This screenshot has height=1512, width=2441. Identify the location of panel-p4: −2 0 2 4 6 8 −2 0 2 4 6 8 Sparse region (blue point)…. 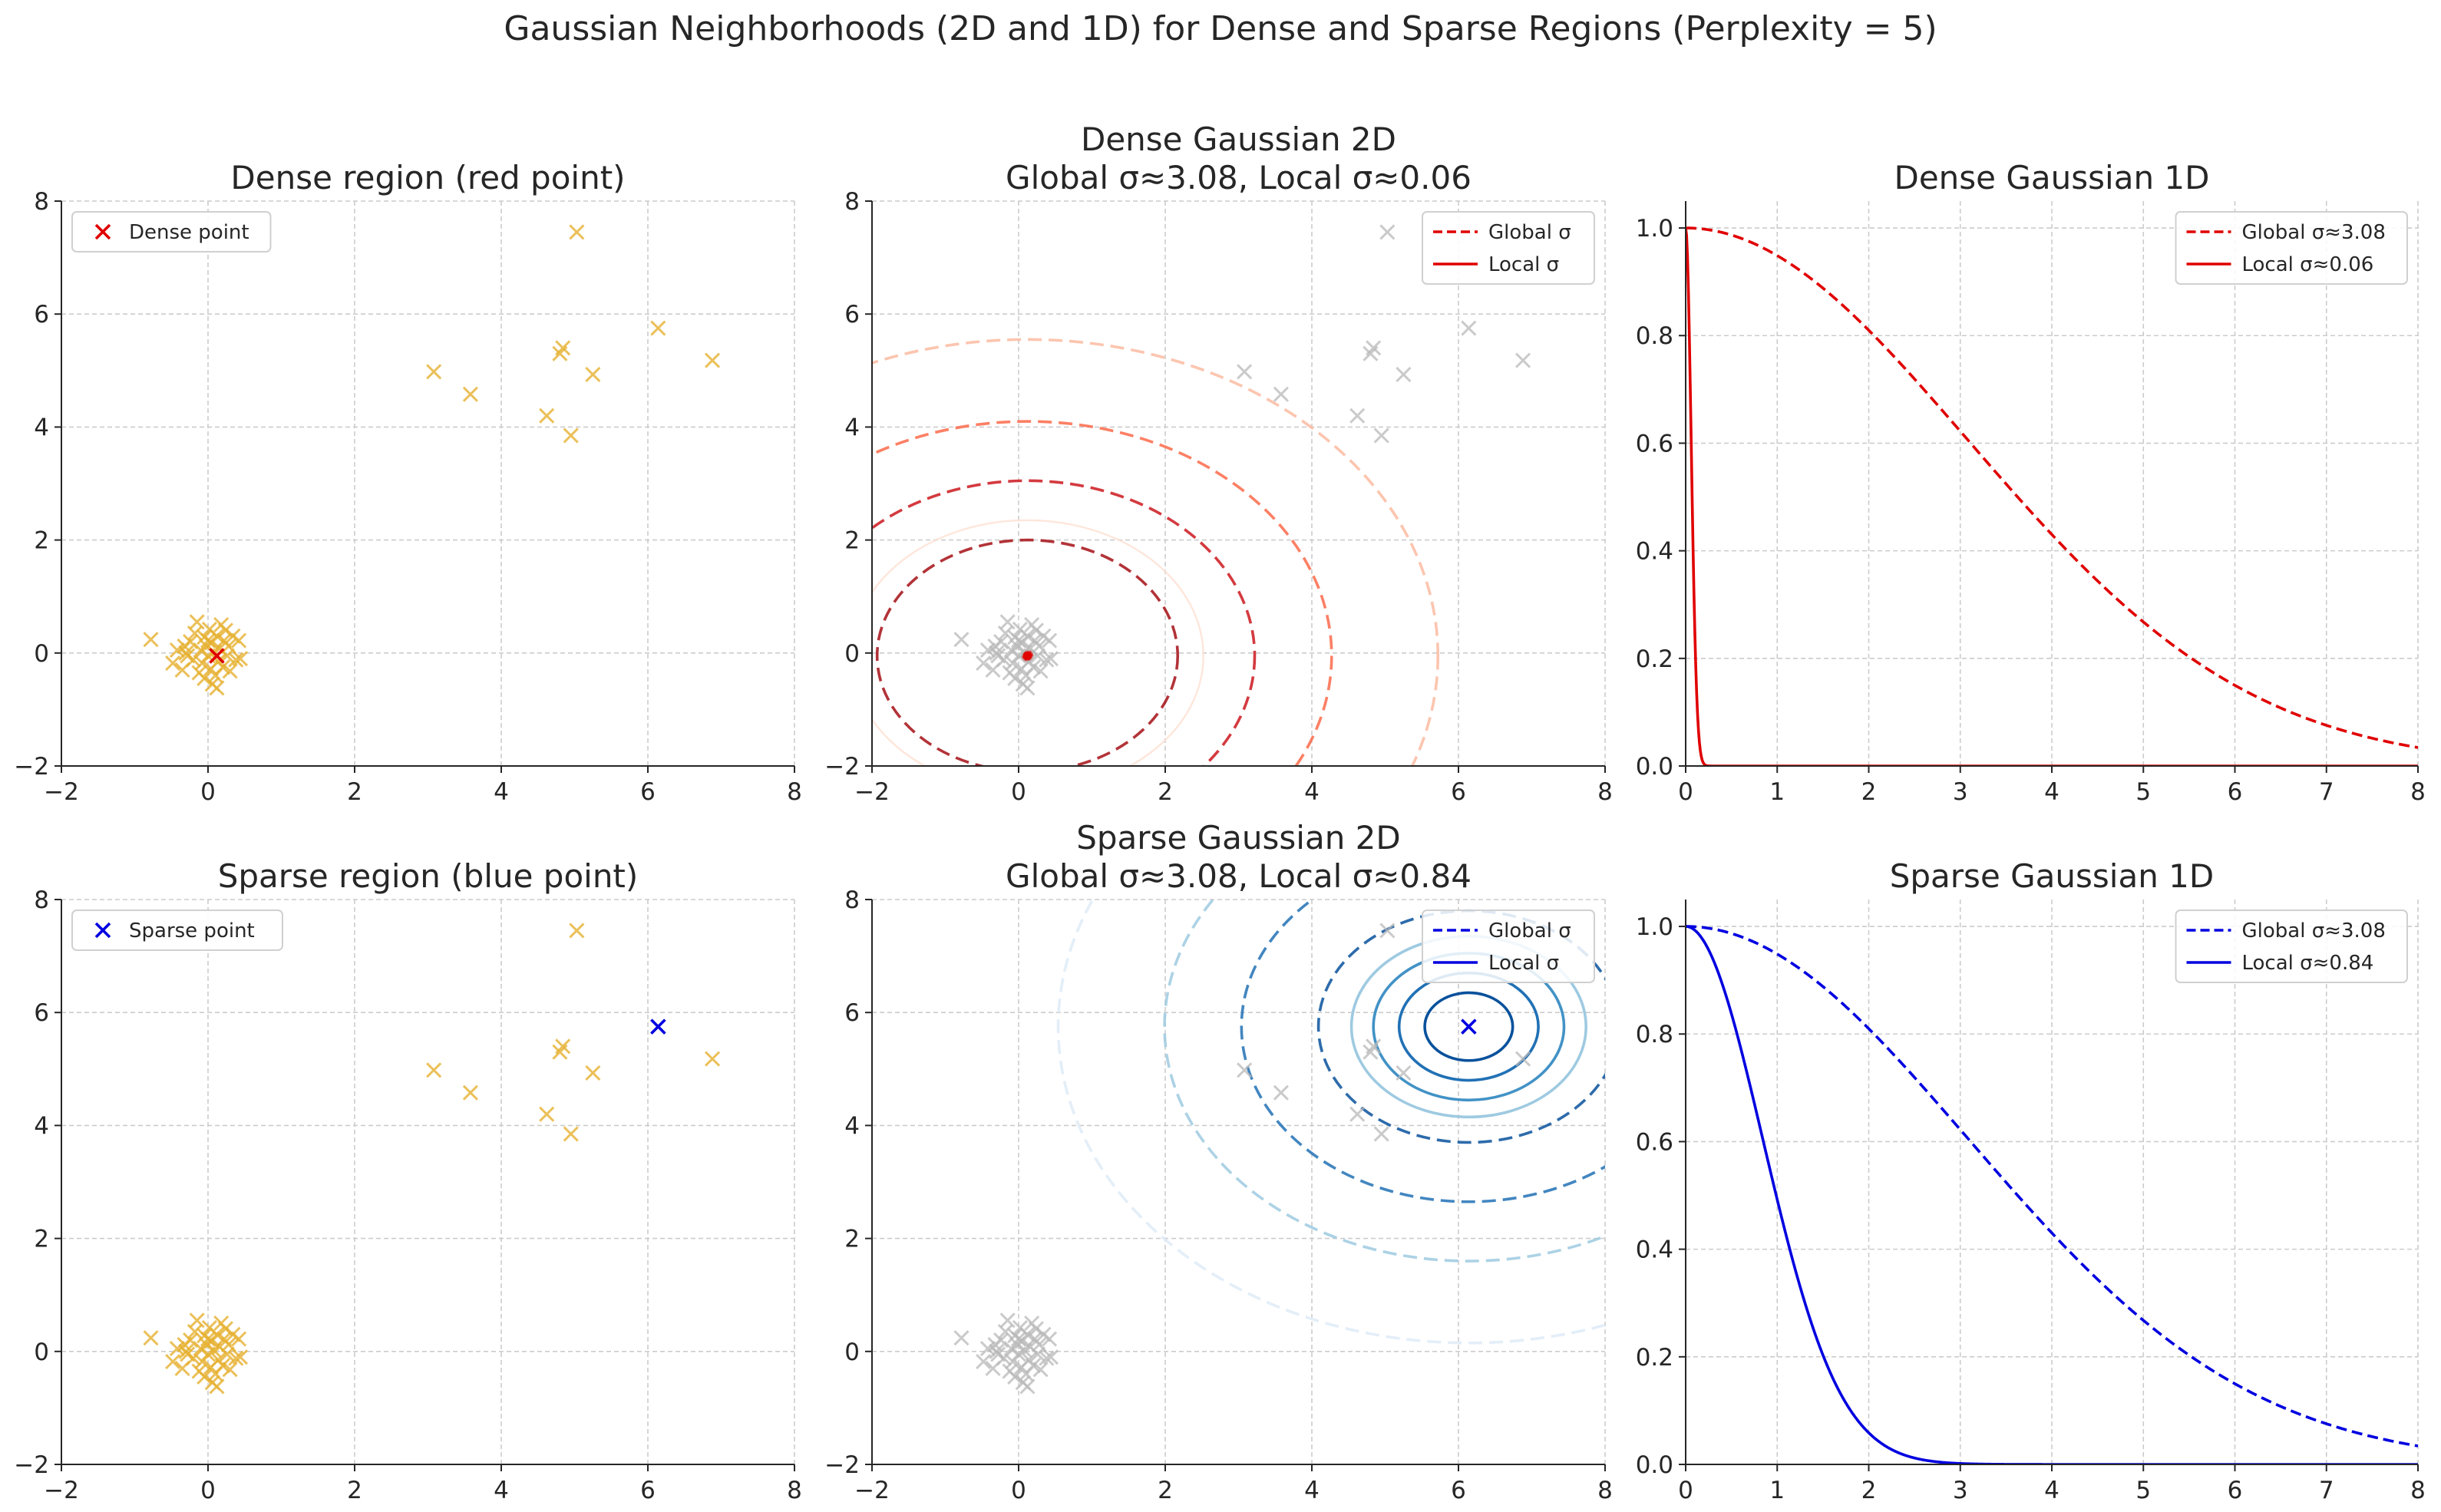
(408, 1181).